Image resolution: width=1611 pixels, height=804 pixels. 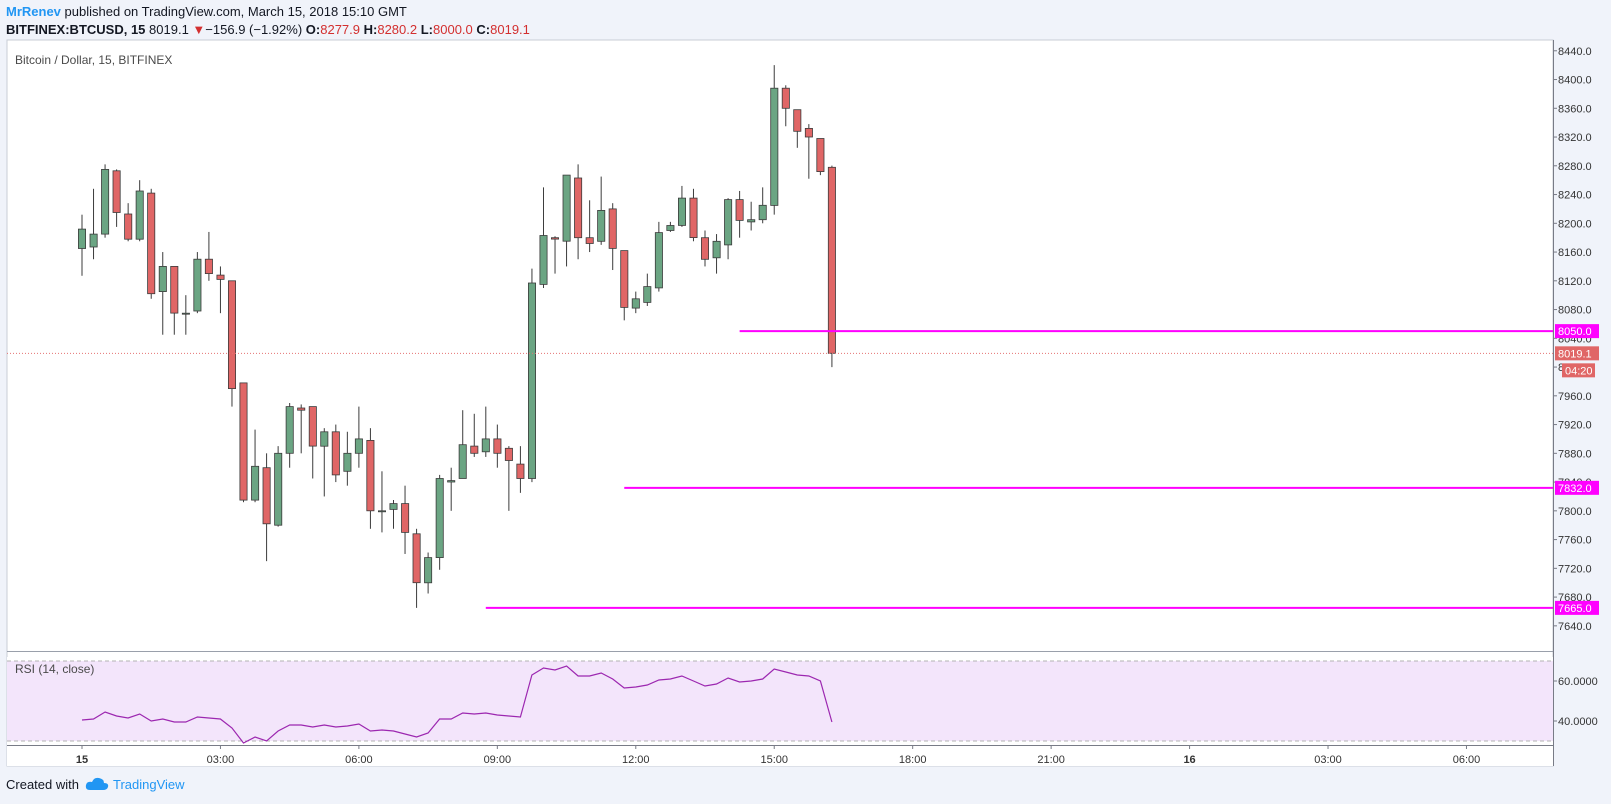 What do you see at coordinates (169, 29) in the screenshot?
I see `last-price-value: 8019.1` at bounding box center [169, 29].